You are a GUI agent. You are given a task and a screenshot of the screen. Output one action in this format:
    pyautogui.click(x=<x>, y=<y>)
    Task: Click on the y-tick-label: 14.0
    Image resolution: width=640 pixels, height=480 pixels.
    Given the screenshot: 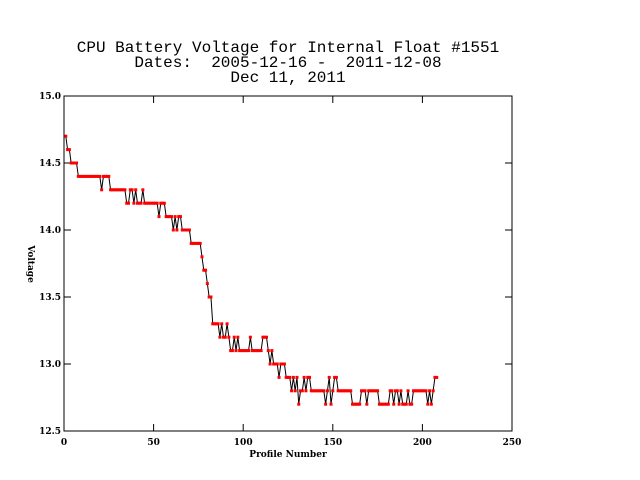 What is the action you would take?
    pyautogui.click(x=50, y=231)
    